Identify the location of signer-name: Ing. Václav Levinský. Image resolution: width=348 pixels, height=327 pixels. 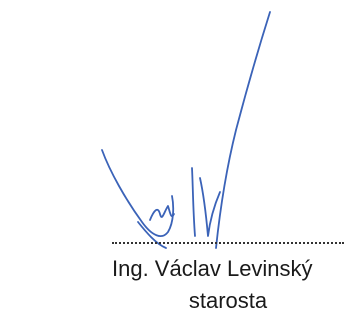
(212, 268).